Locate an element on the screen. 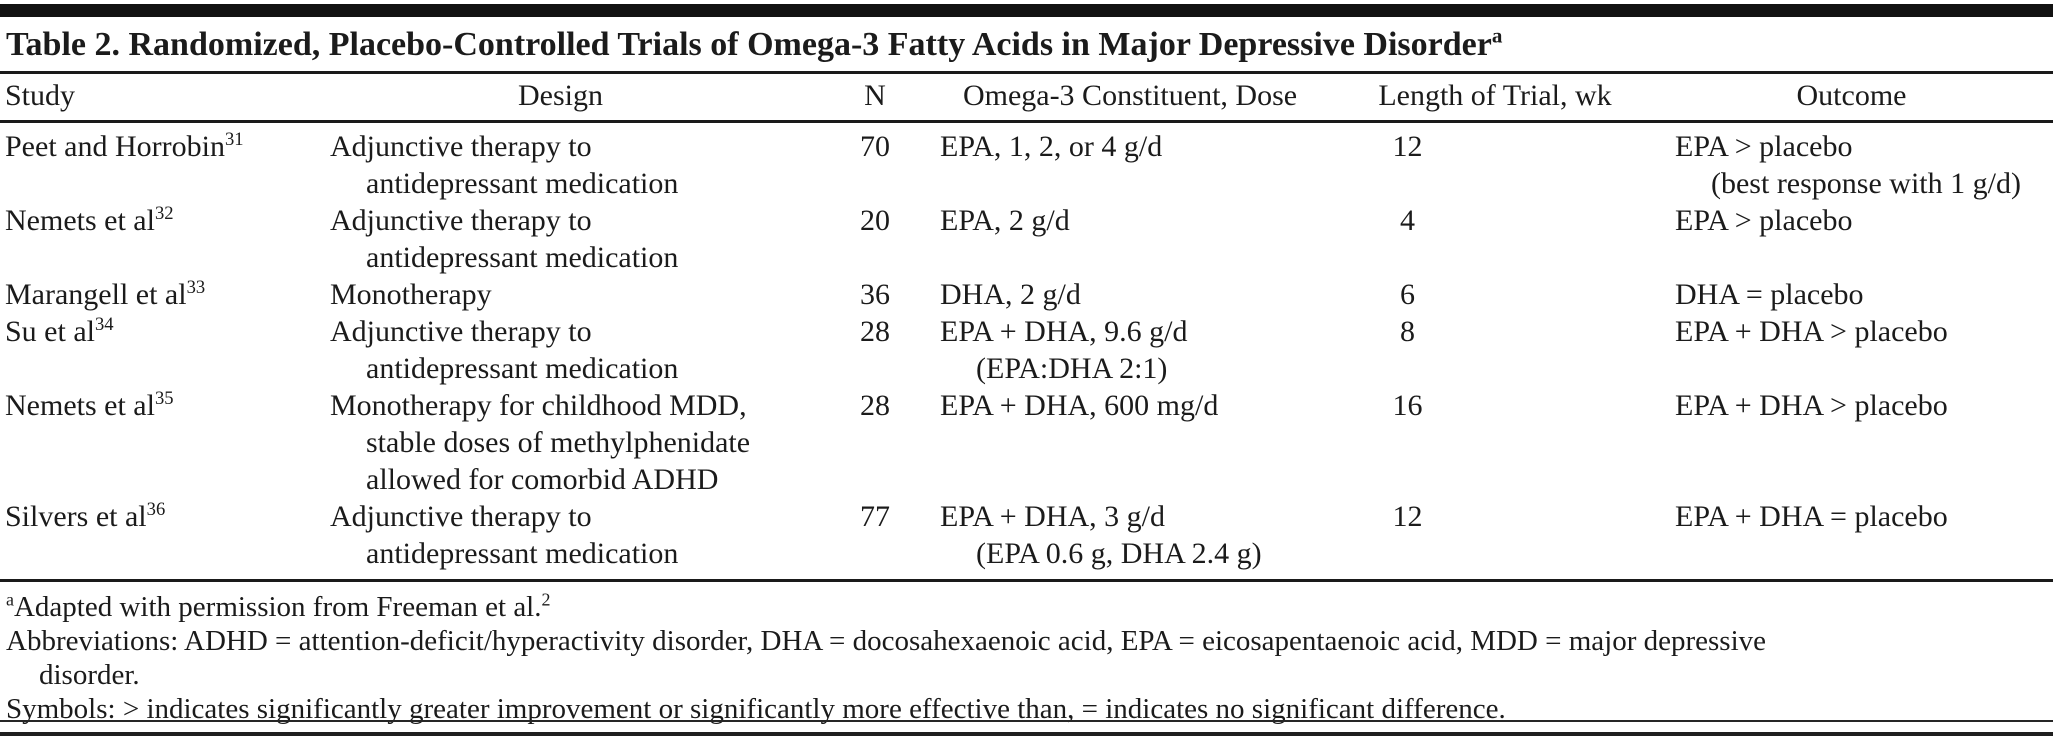  study-cell: Nemets et al32 is located at coordinates (162, 239).